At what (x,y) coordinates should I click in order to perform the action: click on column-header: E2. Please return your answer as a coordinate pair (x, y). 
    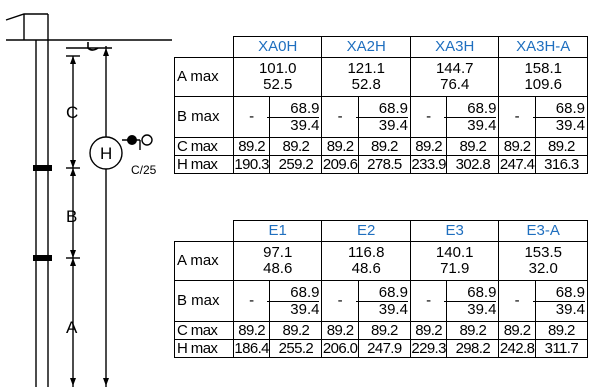
    Looking at the image, I should click on (366, 231).